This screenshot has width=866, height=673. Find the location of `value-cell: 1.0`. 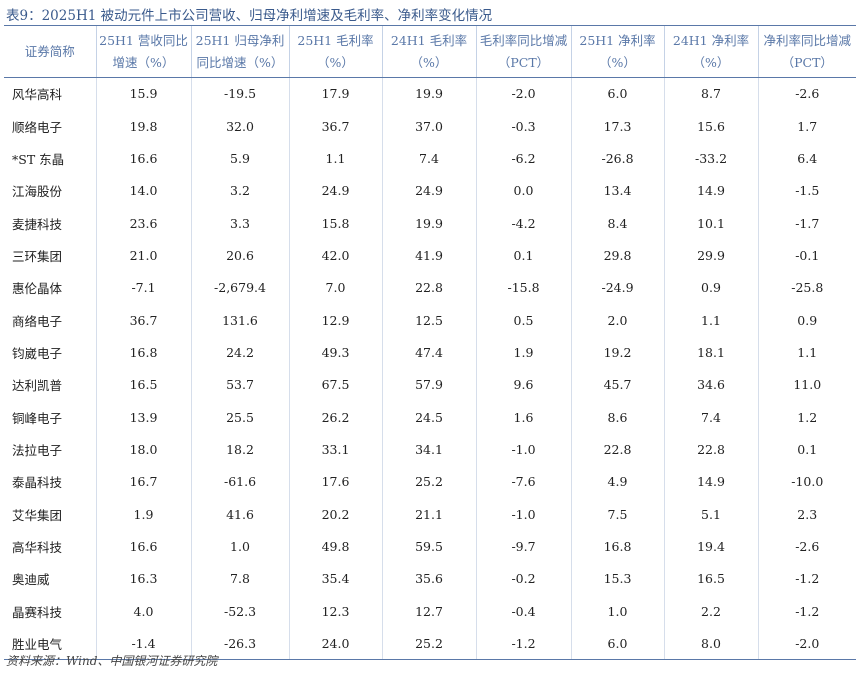

value-cell: 1.0 is located at coordinates (239, 546).